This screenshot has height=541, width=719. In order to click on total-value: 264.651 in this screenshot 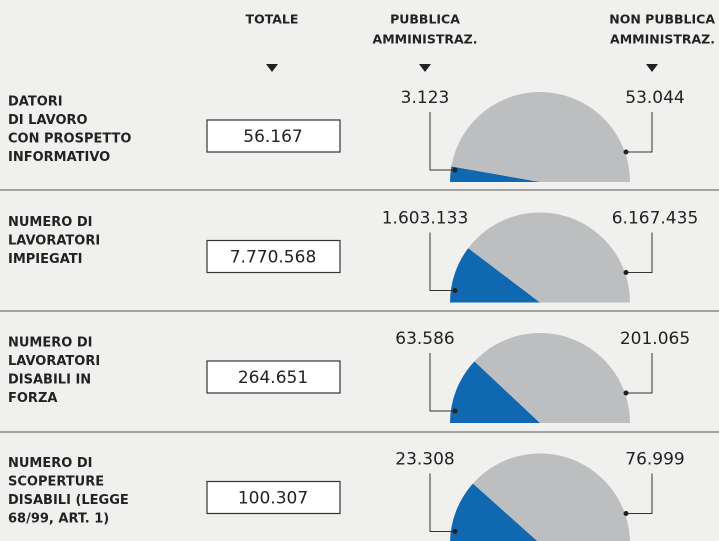, I will do `click(273, 378)`.